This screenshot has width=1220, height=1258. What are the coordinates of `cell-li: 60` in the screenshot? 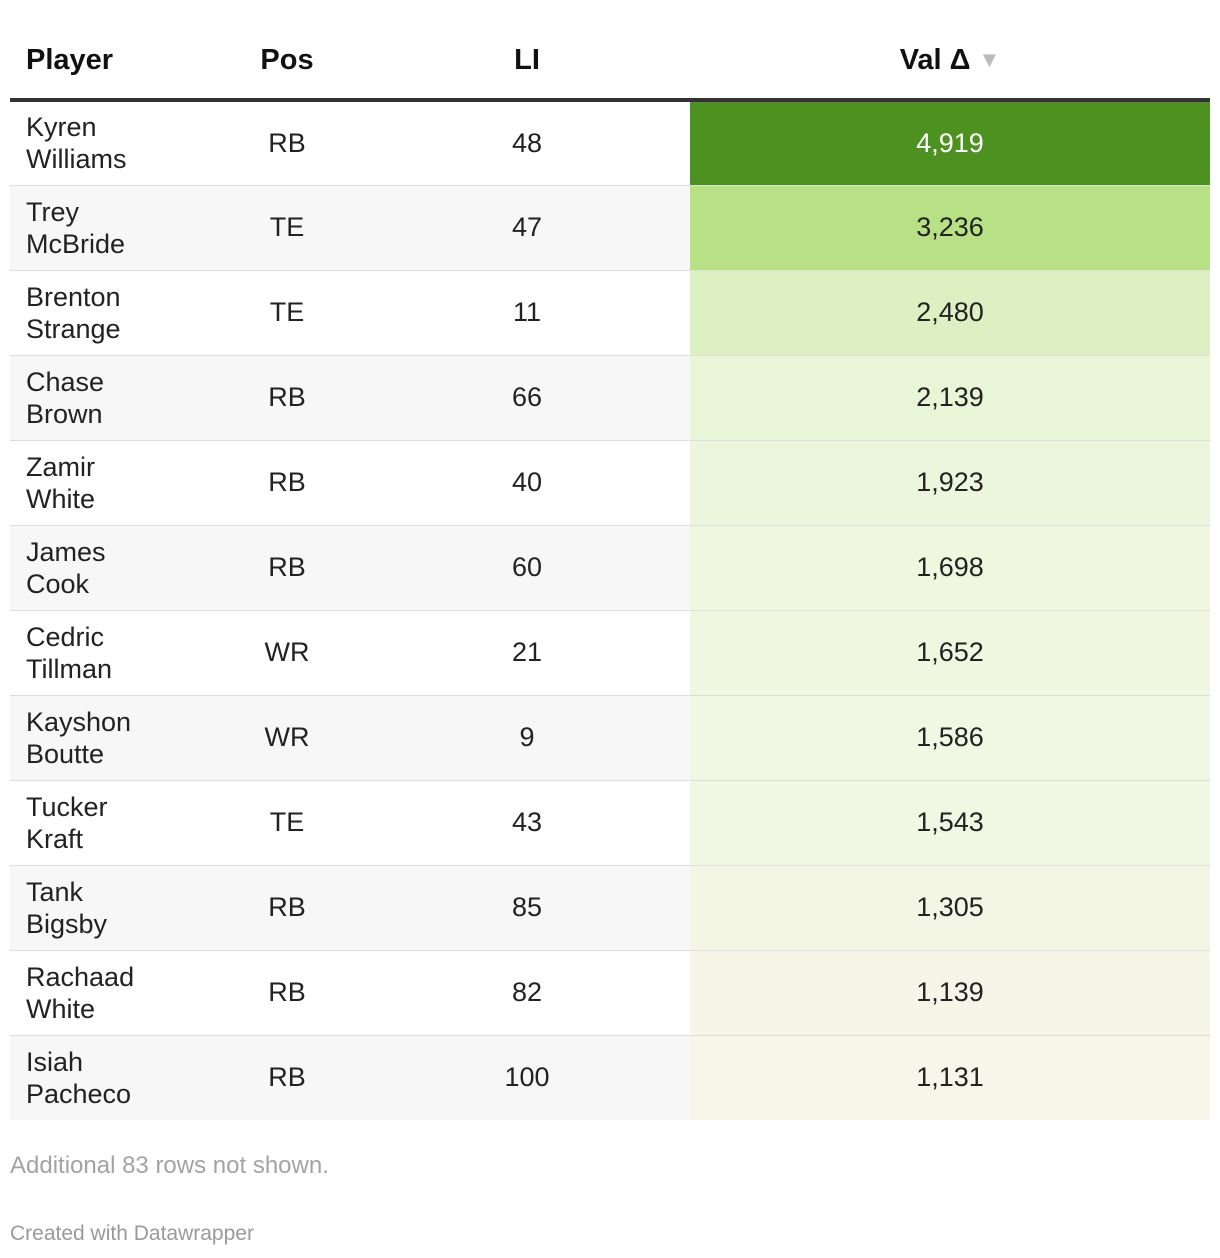 It's located at (527, 568).